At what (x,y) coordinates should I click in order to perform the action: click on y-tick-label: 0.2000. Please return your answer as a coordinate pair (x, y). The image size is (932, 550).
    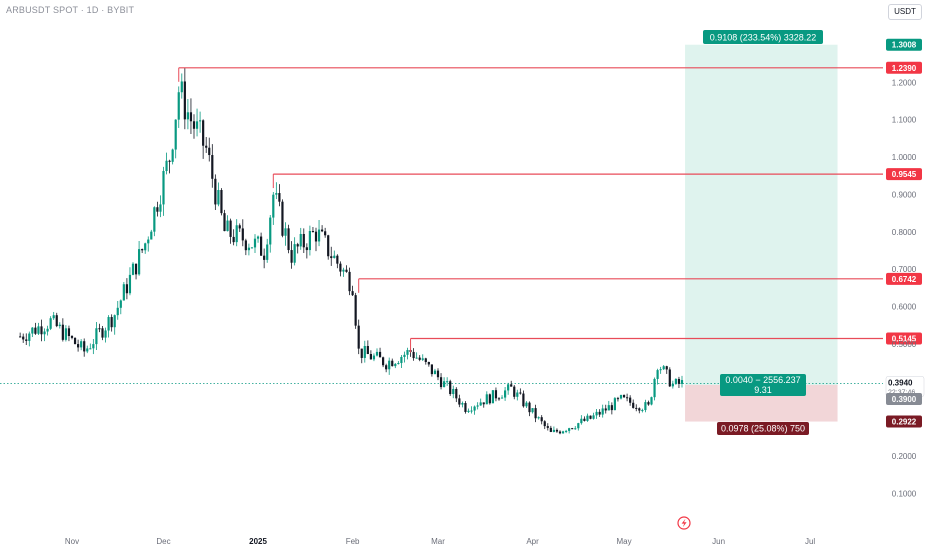
    Looking at the image, I should click on (904, 456).